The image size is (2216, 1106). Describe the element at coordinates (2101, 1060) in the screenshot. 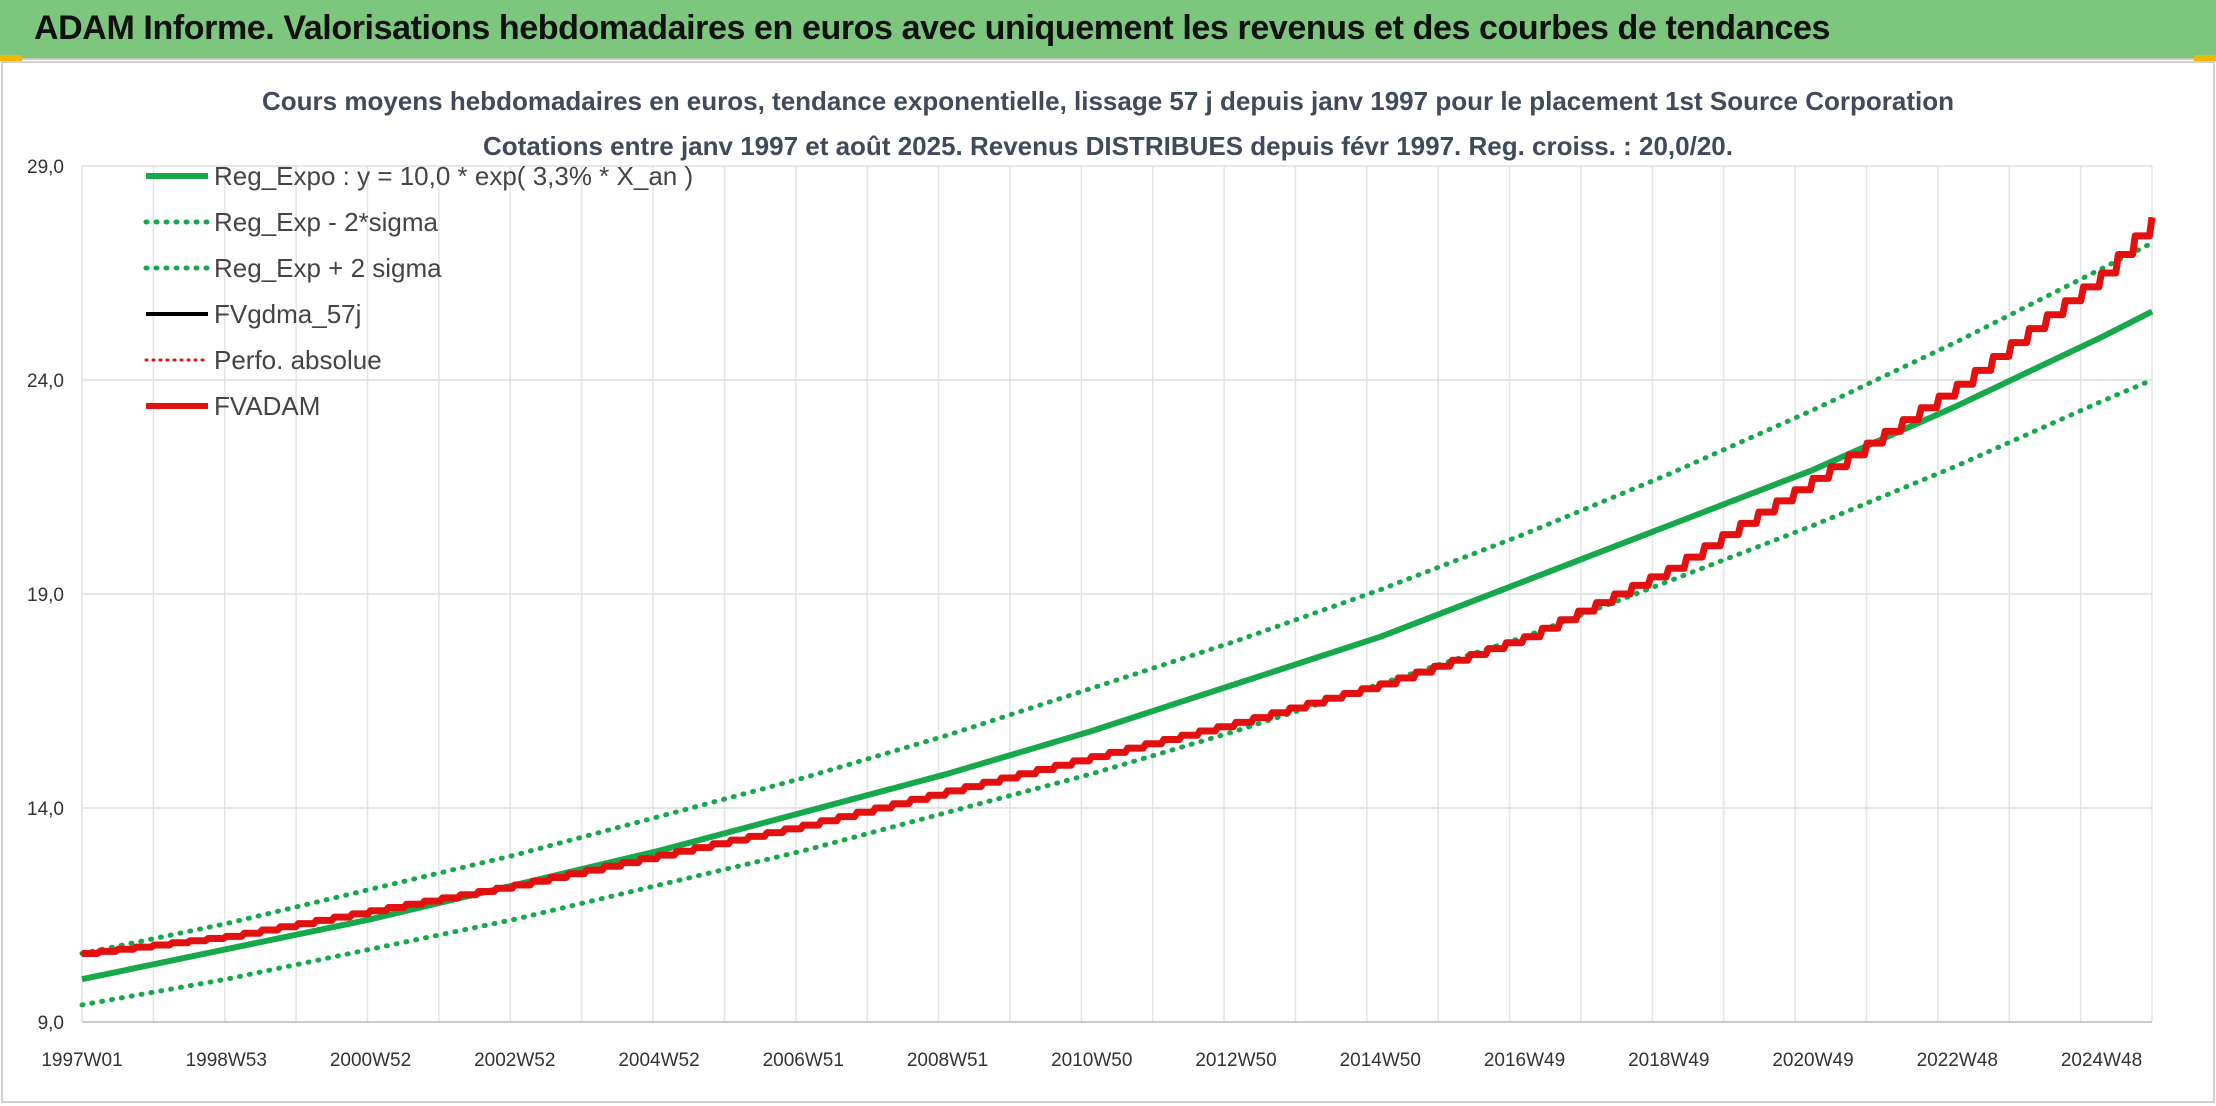

I see `x-tick-label: 2024W48` at that location.